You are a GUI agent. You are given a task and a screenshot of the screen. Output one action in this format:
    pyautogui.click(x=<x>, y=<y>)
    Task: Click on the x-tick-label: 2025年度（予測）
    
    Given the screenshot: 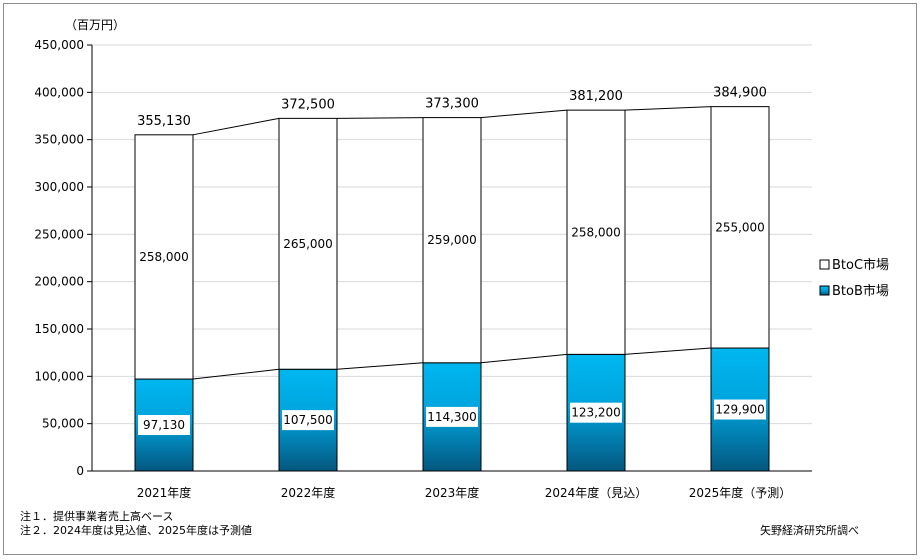 What is the action you would take?
    pyautogui.click(x=740, y=492)
    